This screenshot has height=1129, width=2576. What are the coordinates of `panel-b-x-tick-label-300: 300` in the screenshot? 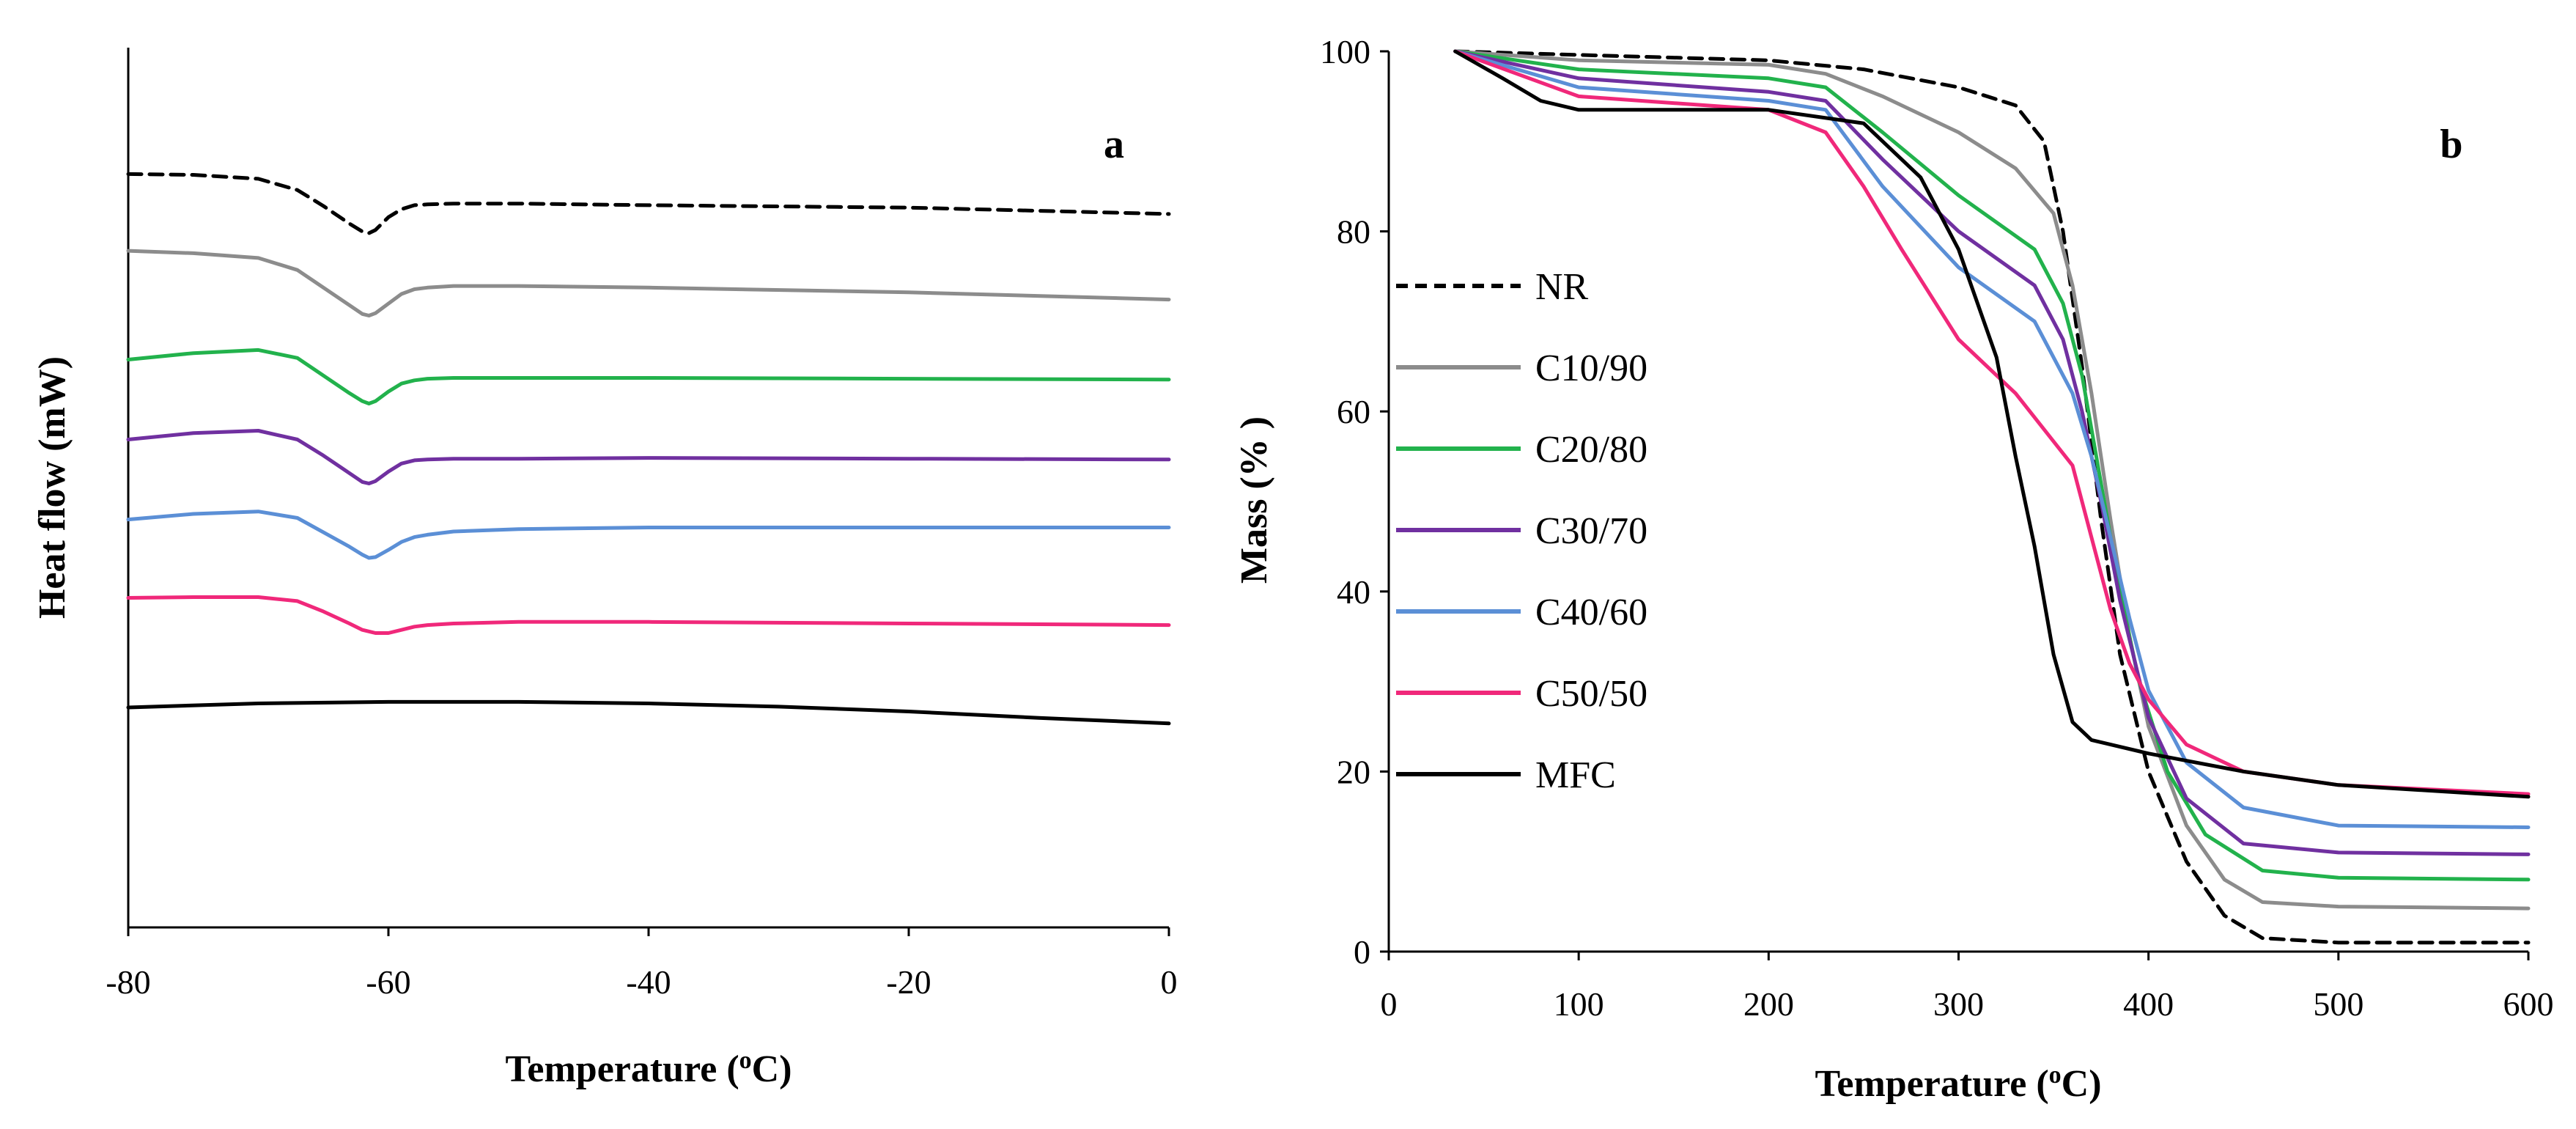 It's located at (1958, 1004).